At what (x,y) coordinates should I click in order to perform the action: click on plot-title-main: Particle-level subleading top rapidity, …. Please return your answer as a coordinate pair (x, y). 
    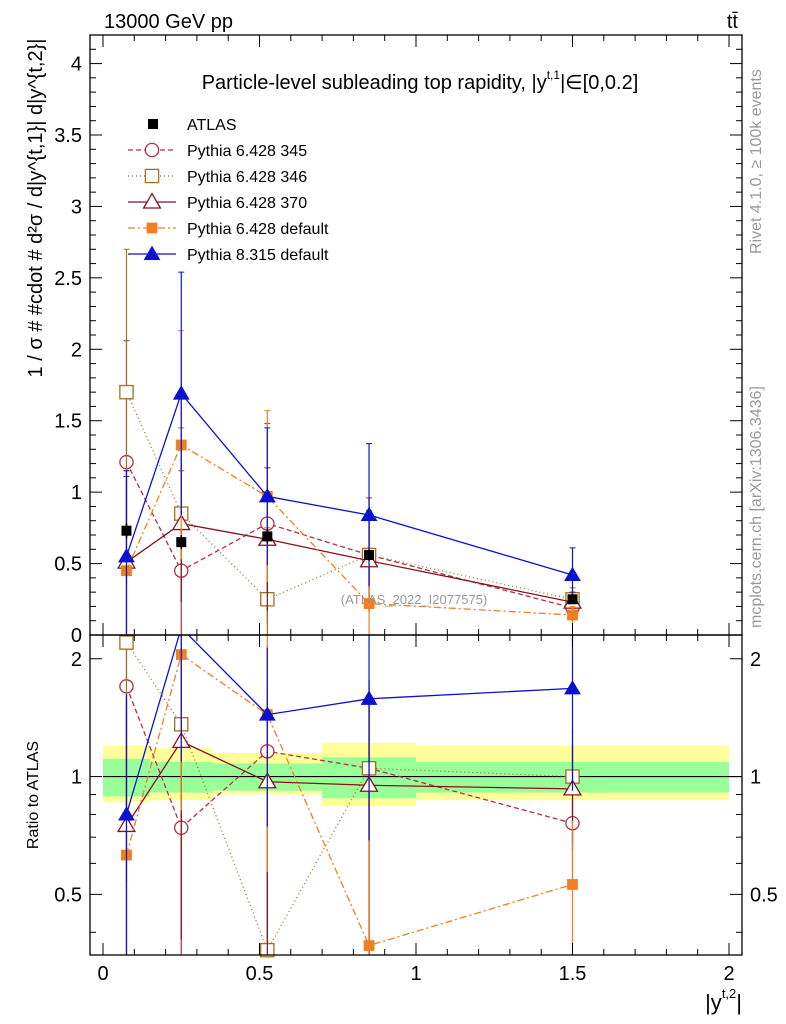
    Looking at the image, I should click on (374, 83).